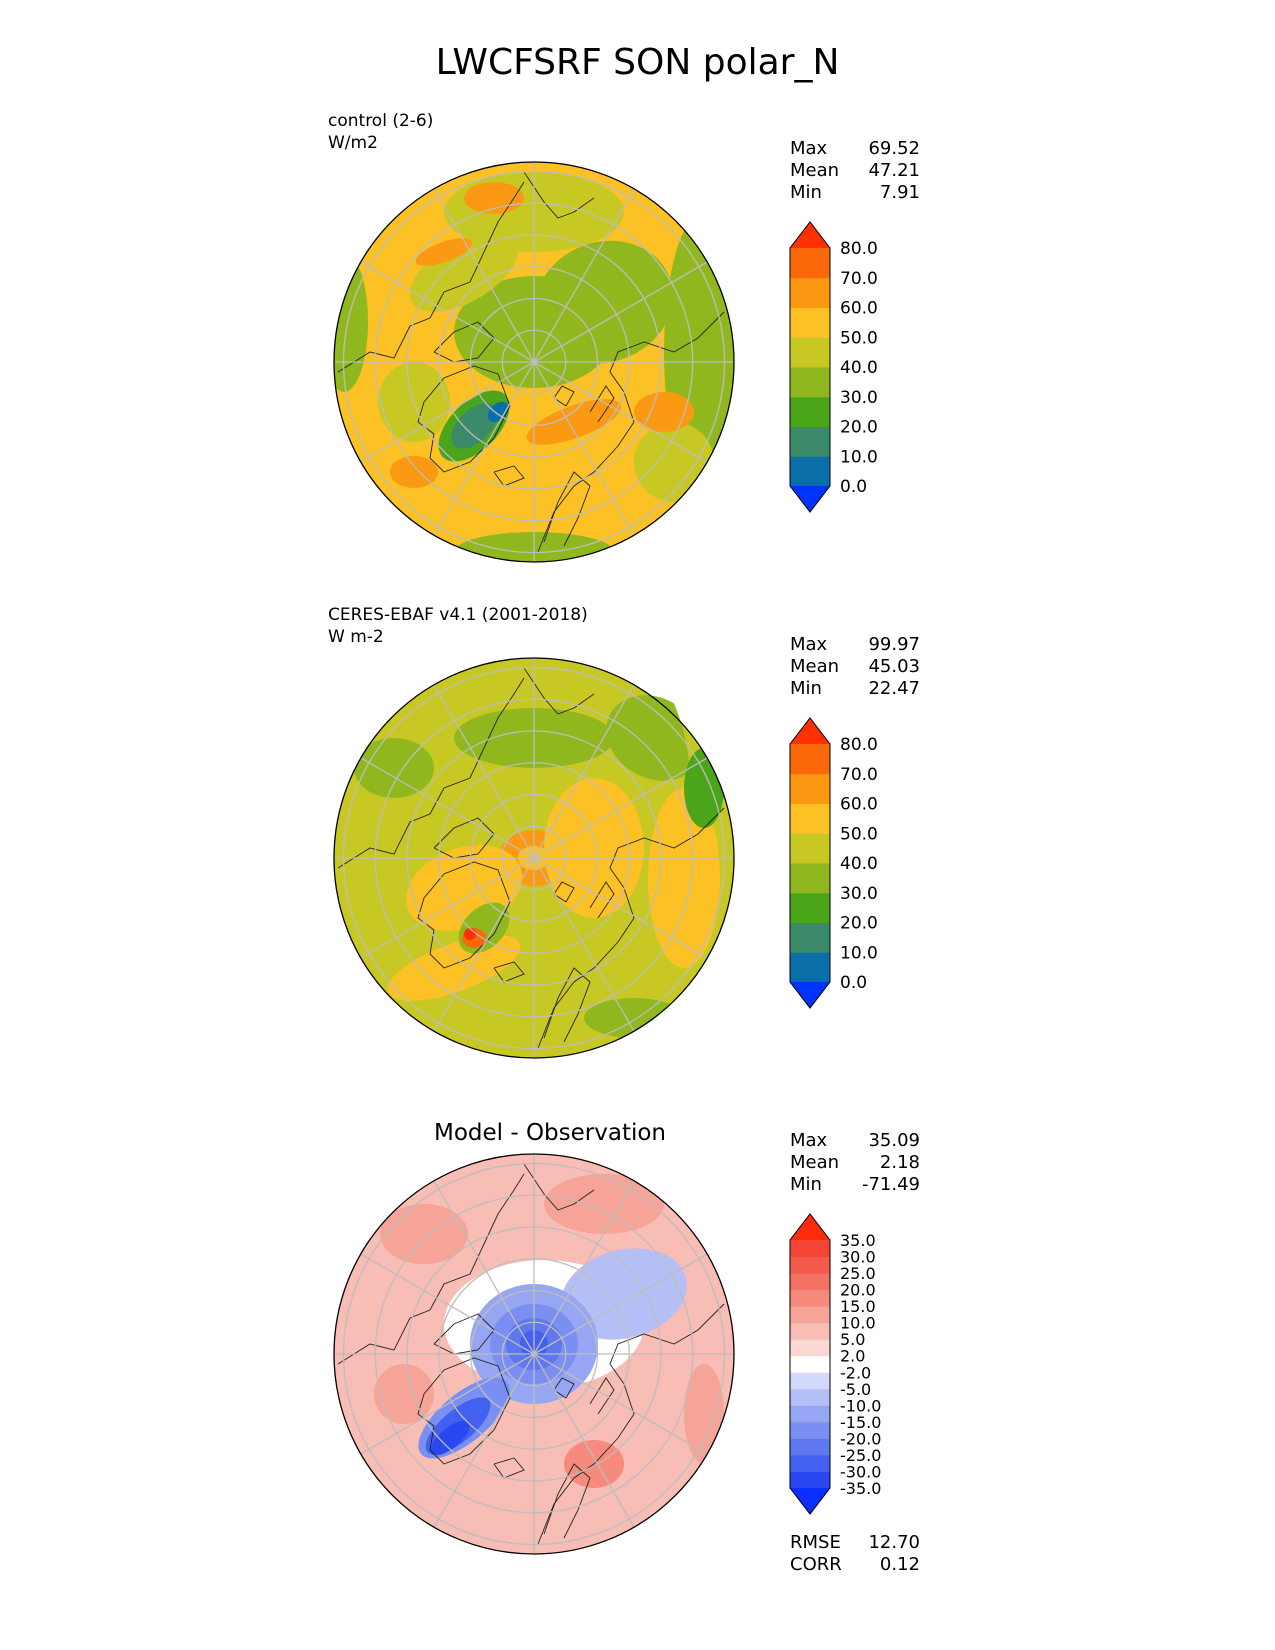  I want to click on panel2-colorbar: 80.0 70.0 60.0 50.0 40.0 30.0 20.0 10.0 0.0, so click(833, 863).